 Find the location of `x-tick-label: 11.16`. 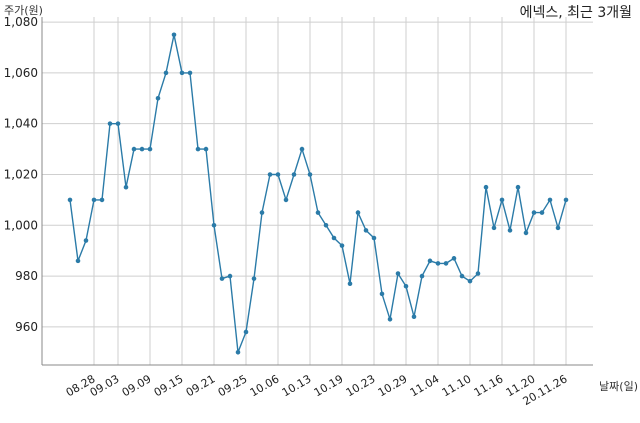

x-tick-label: 11.16 is located at coordinates (489, 385).